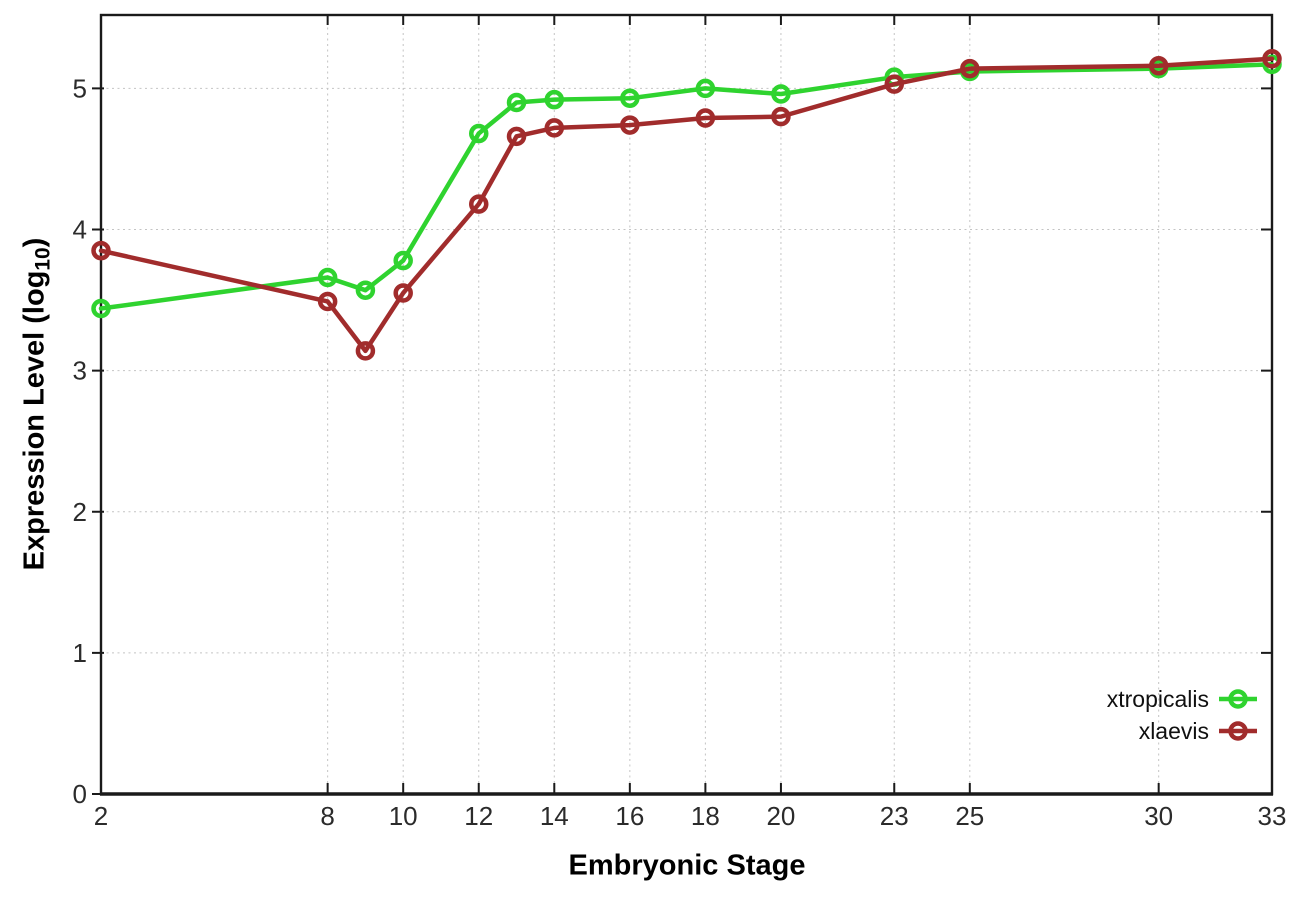  I want to click on y-tick-label: 2, so click(80, 512).